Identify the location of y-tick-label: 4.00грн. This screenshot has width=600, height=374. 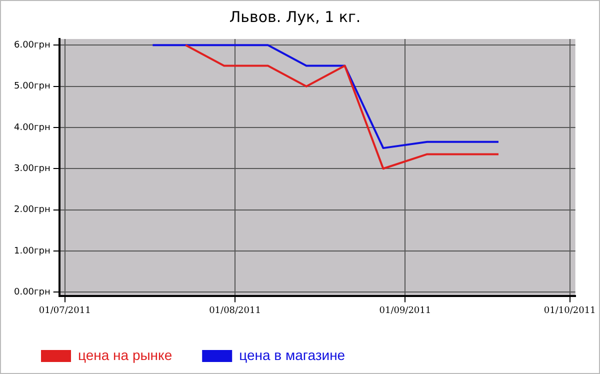
(32, 127).